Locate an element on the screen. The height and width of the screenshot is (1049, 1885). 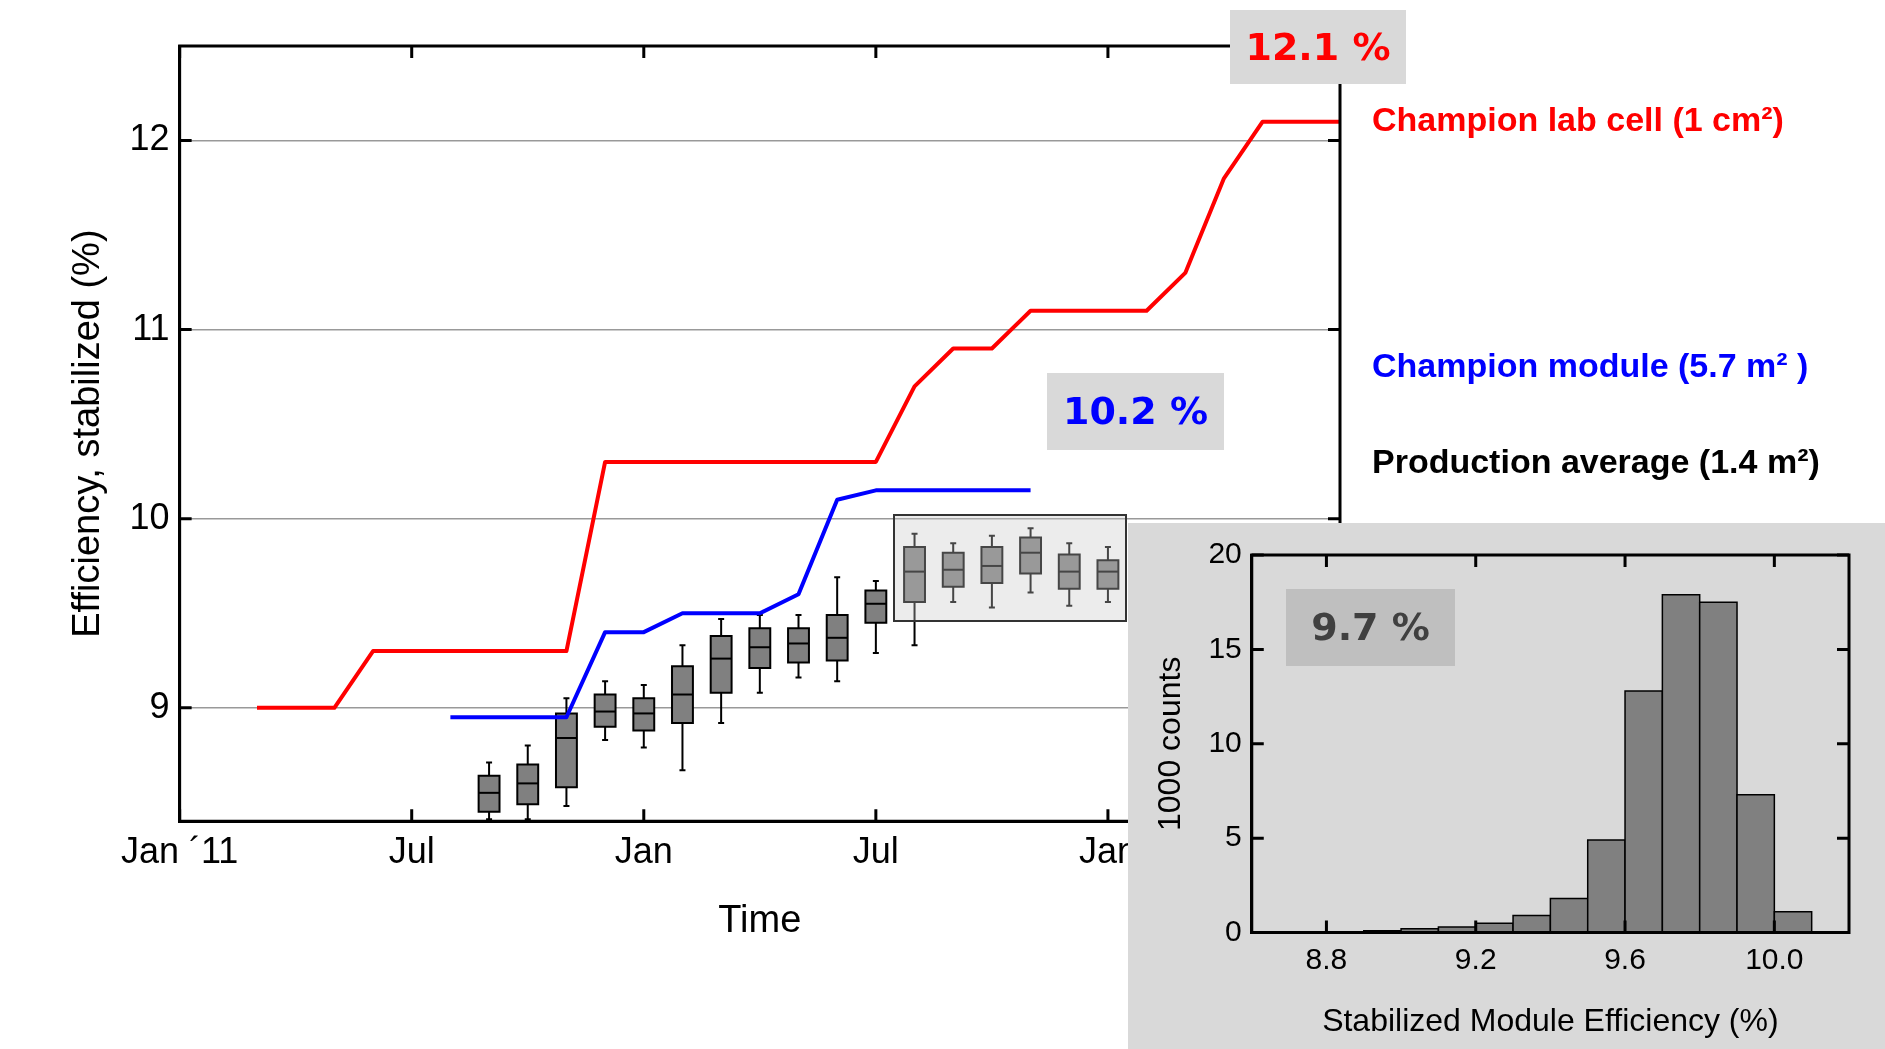
x-tick-label: 10.0 is located at coordinates (1774, 958).